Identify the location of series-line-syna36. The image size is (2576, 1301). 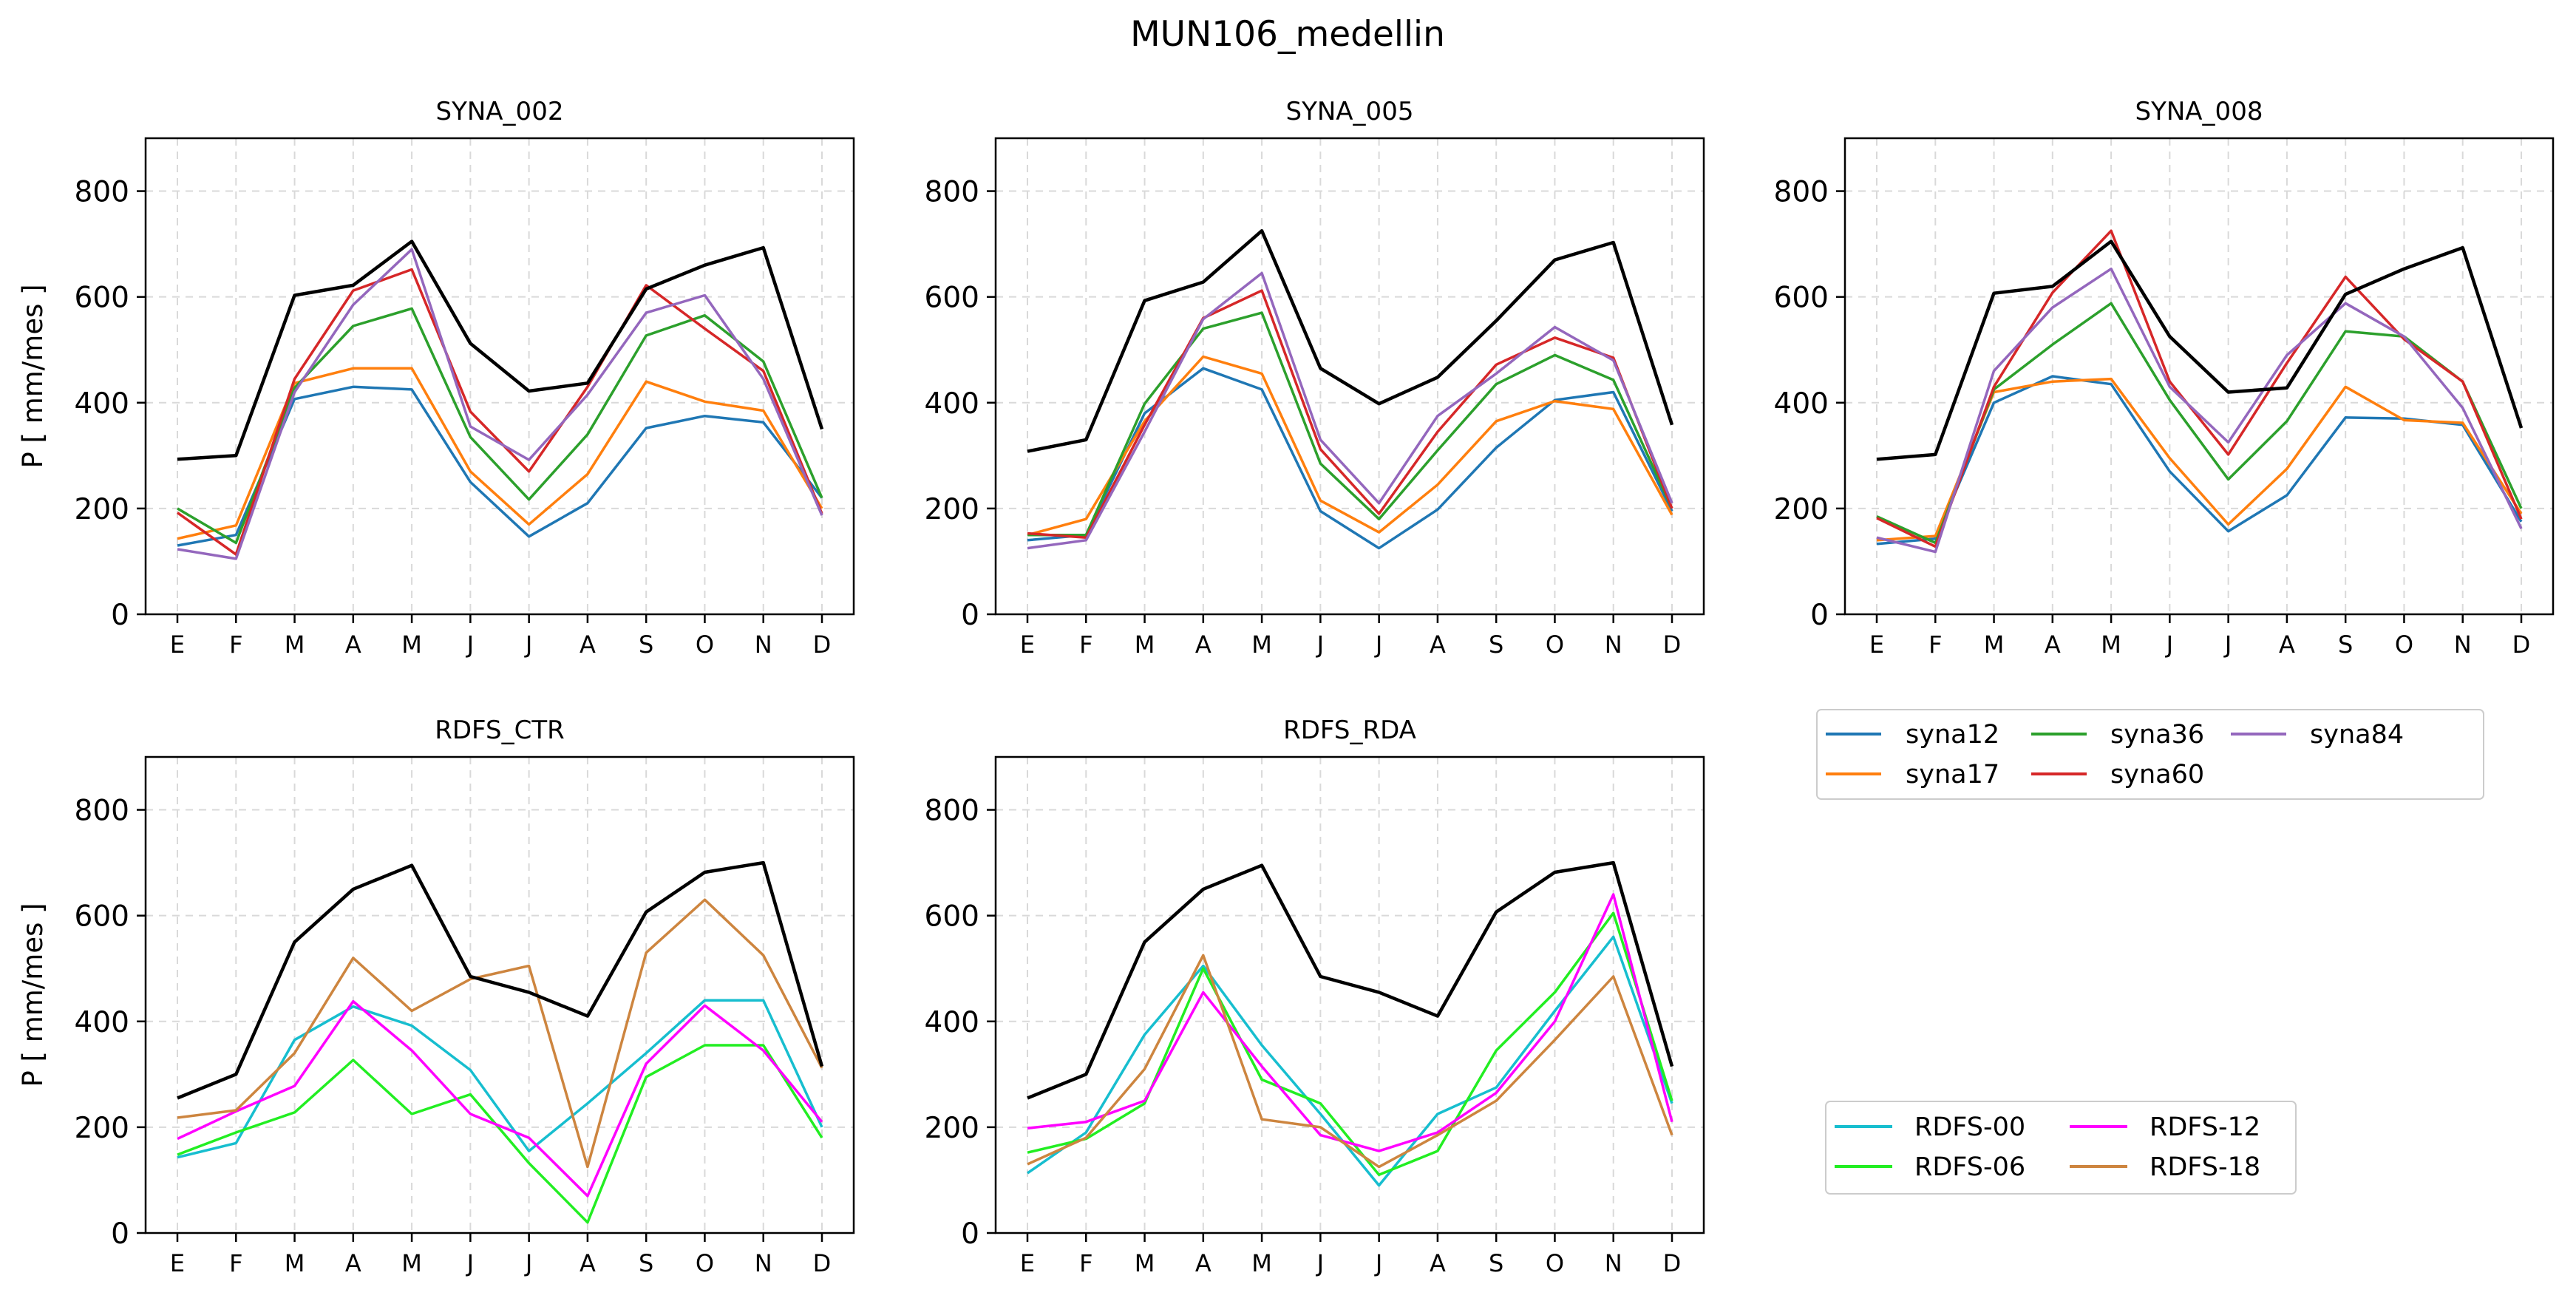
(1350, 424).